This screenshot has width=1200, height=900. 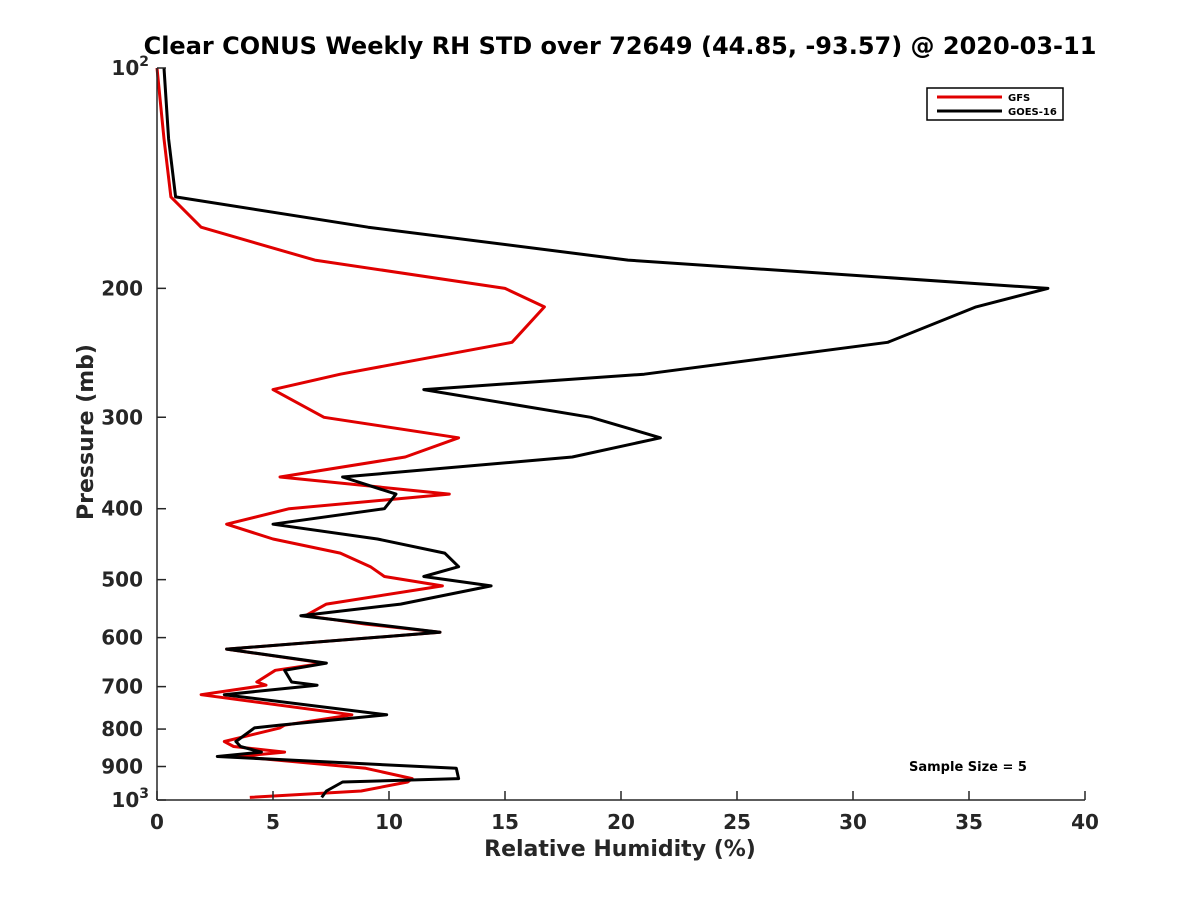 What do you see at coordinates (621, 822) in the screenshot?
I see `x-tick-label: 20` at bounding box center [621, 822].